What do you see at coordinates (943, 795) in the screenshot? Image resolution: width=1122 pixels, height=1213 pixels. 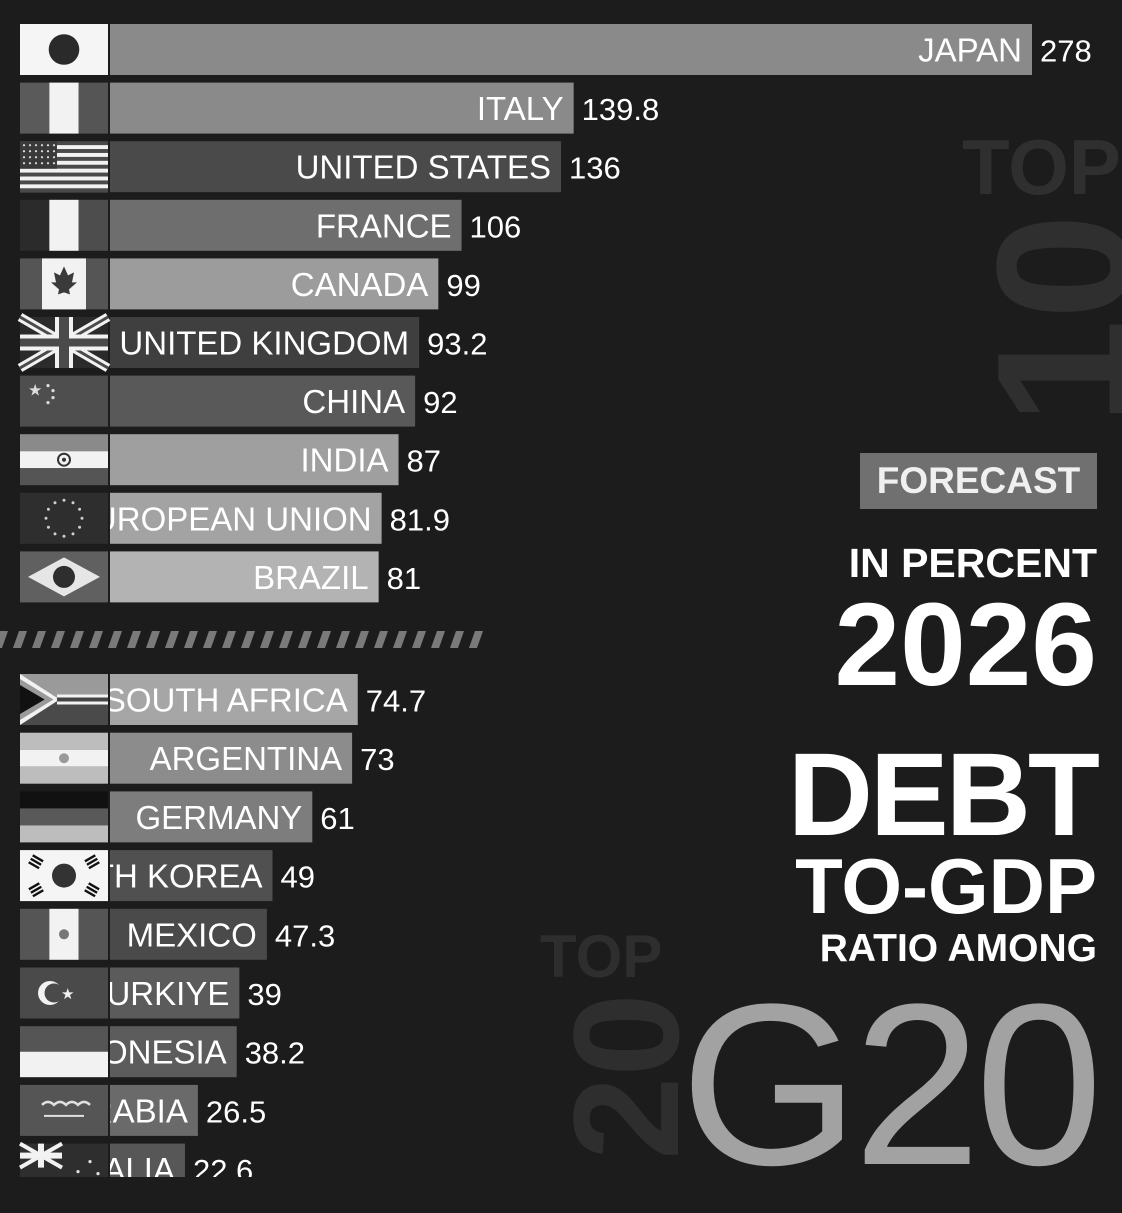 I see `title-debt: DEBT` at bounding box center [943, 795].